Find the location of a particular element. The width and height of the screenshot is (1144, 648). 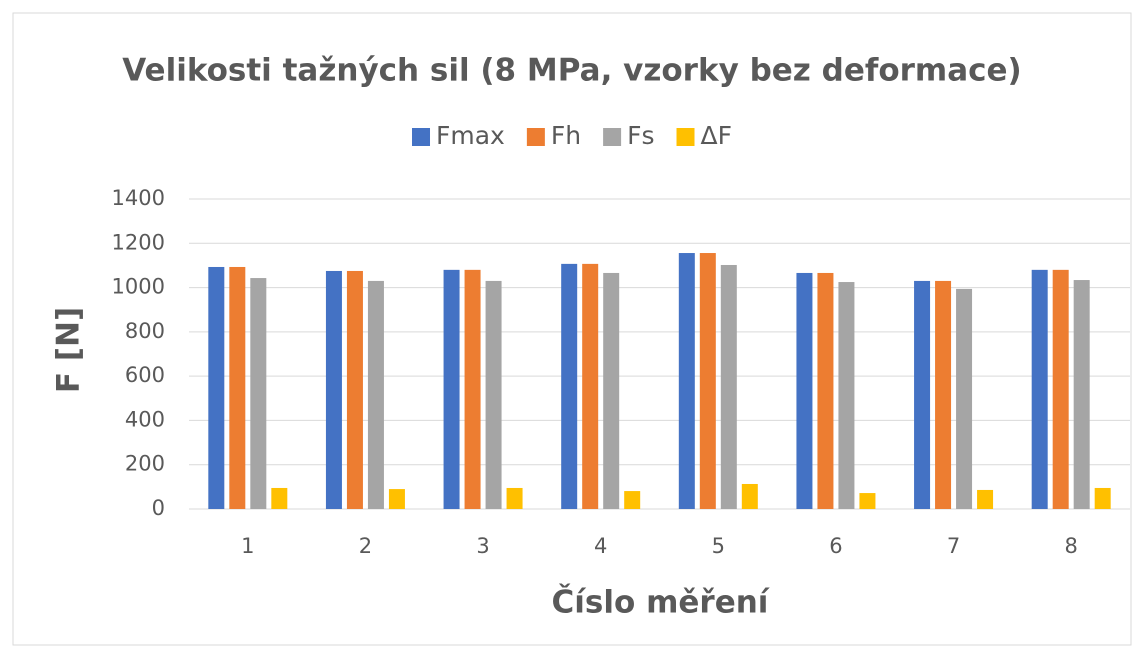

x-tick-label: 3 is located at coordinates (482, 546).